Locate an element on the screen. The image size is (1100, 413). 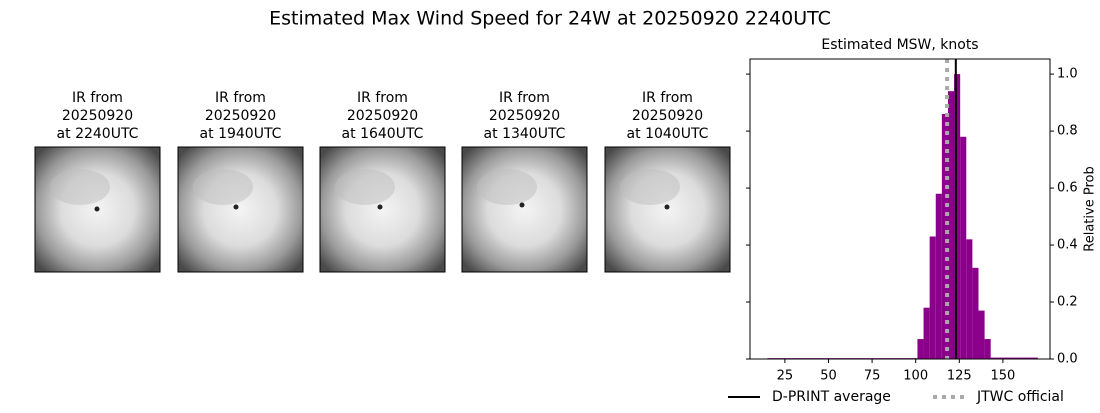
y-tick-label: 0.0 is located at coordinates (1067, 359).